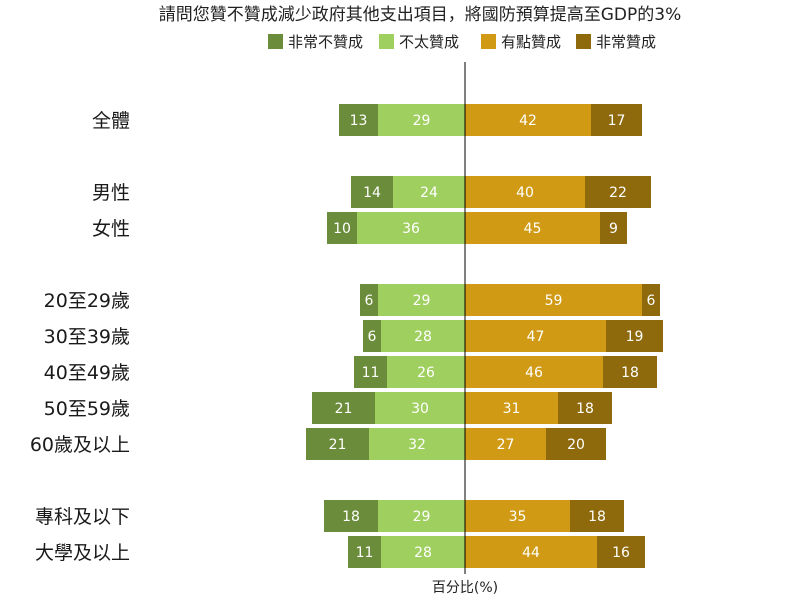 The width and height of the screenshot is (800, 600). What do you see at coordinates (87, 337) in the screenshot?
I see `category-label: 30至39歲` at bounding box center [87, 337].